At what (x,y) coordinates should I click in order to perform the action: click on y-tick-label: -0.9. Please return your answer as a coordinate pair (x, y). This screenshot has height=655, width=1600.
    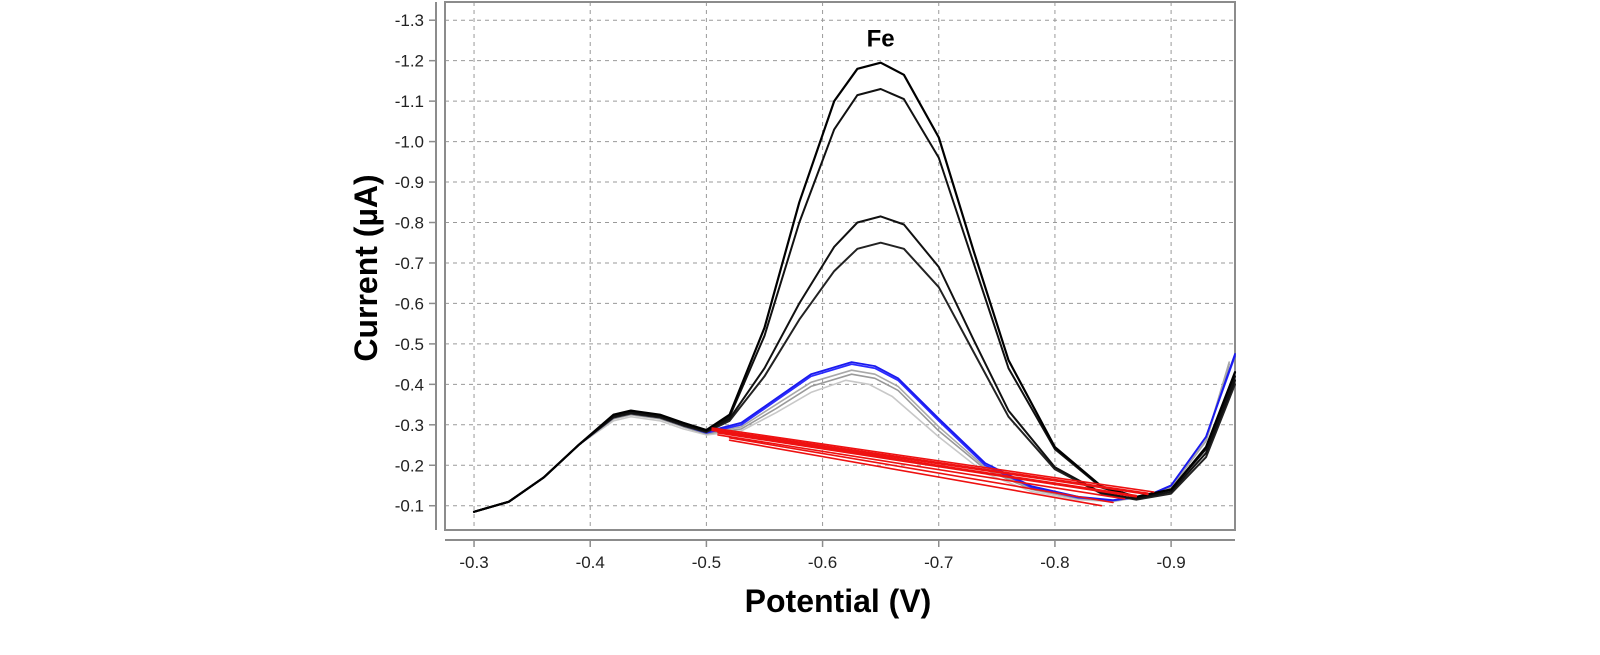
    Looking at the image, I should click on (409, 182).